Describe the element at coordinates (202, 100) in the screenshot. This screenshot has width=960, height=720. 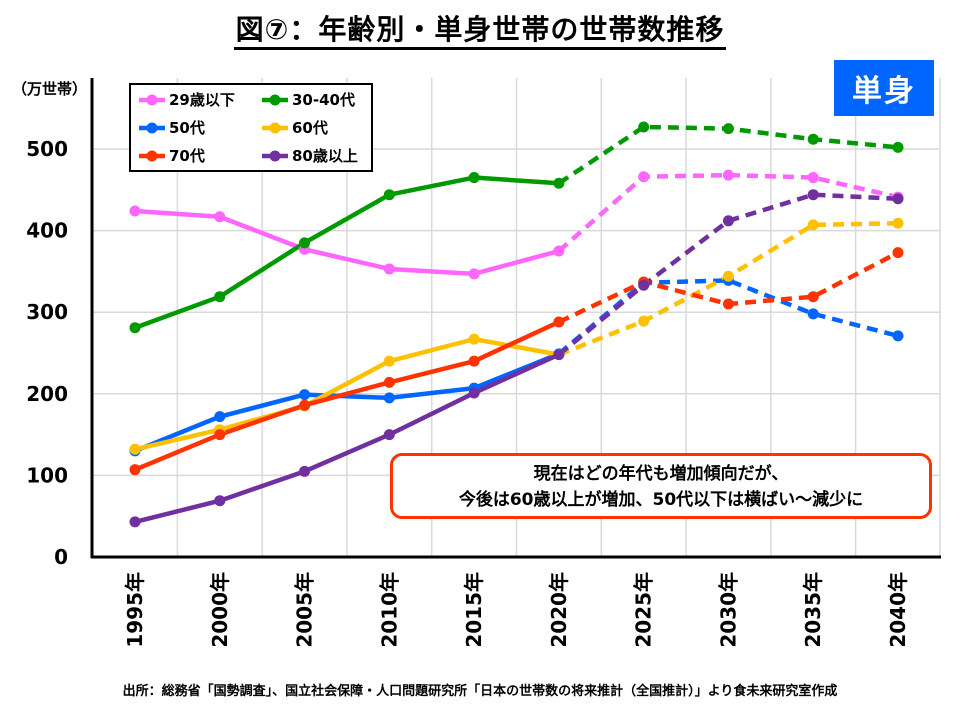
I see `legend-label: 29歳以下` at that location.